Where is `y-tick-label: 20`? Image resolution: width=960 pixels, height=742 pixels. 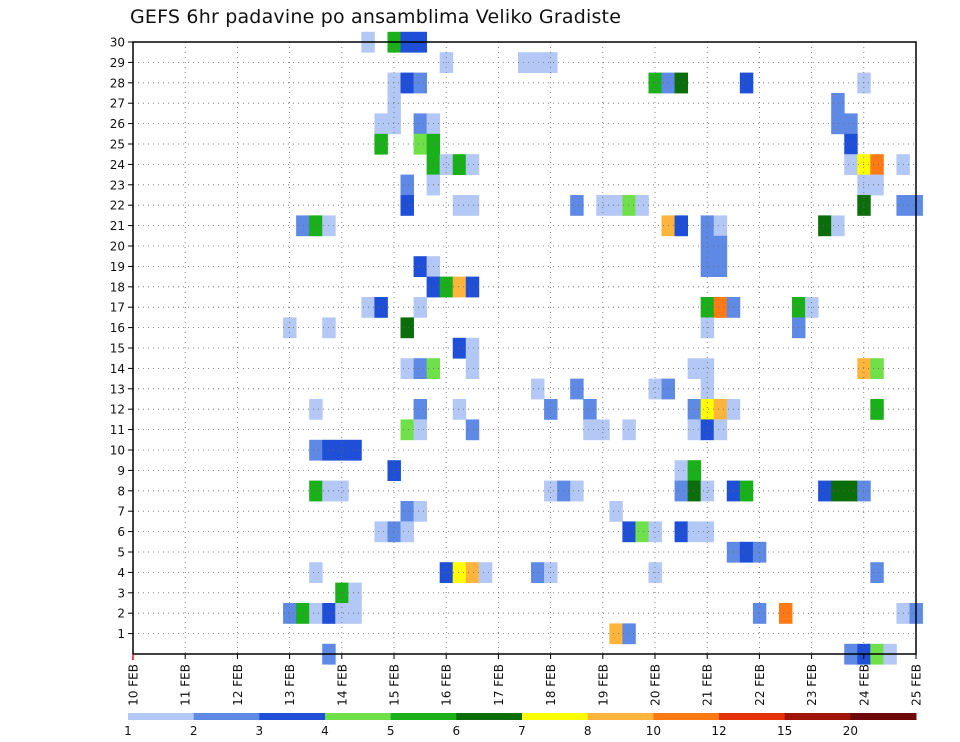 y-tick-label: 20 is located at coordinates (117, 247).